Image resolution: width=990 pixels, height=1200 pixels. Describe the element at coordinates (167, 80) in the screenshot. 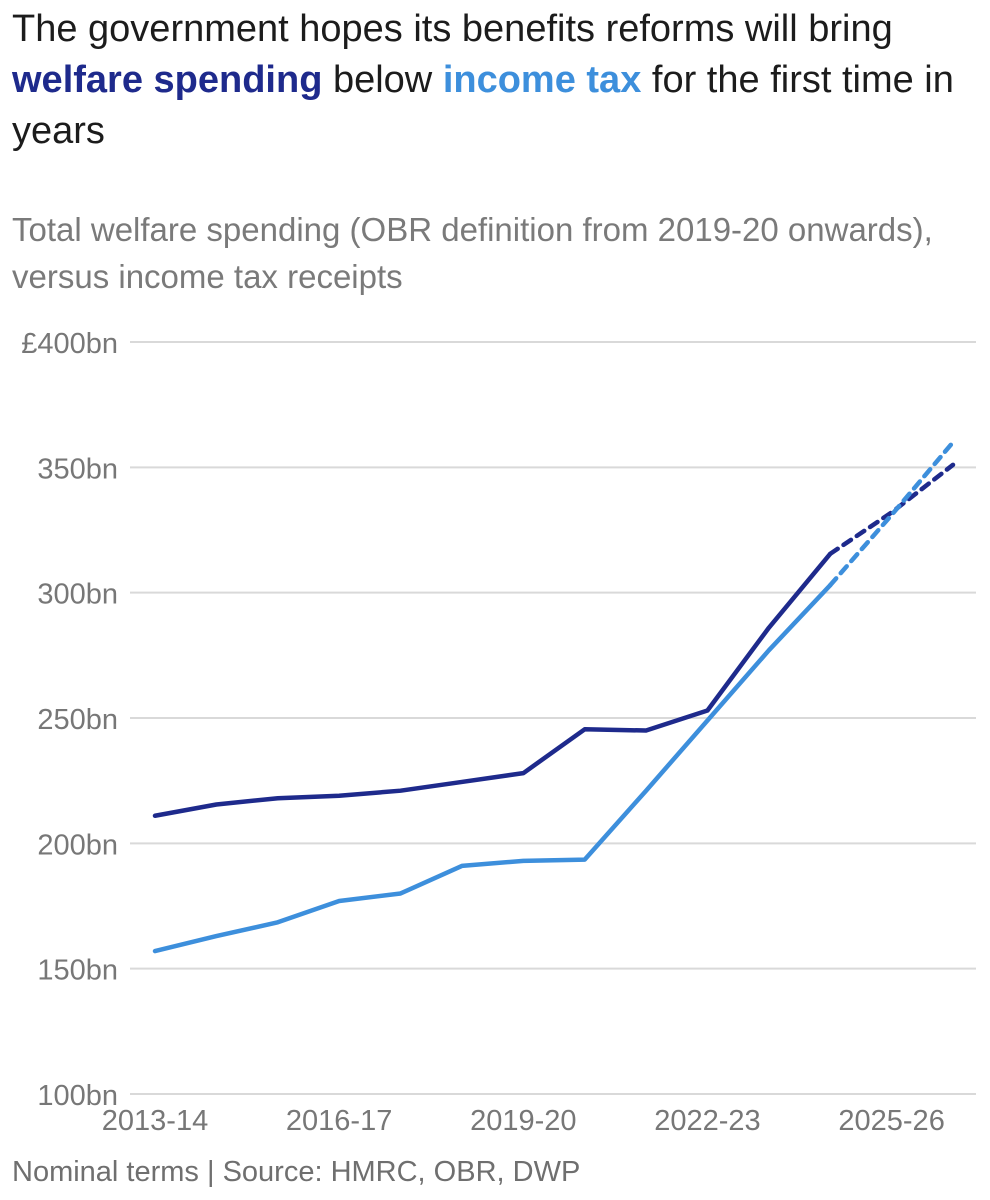

I see `title-welfare-highlight: welfare spending` at that location.